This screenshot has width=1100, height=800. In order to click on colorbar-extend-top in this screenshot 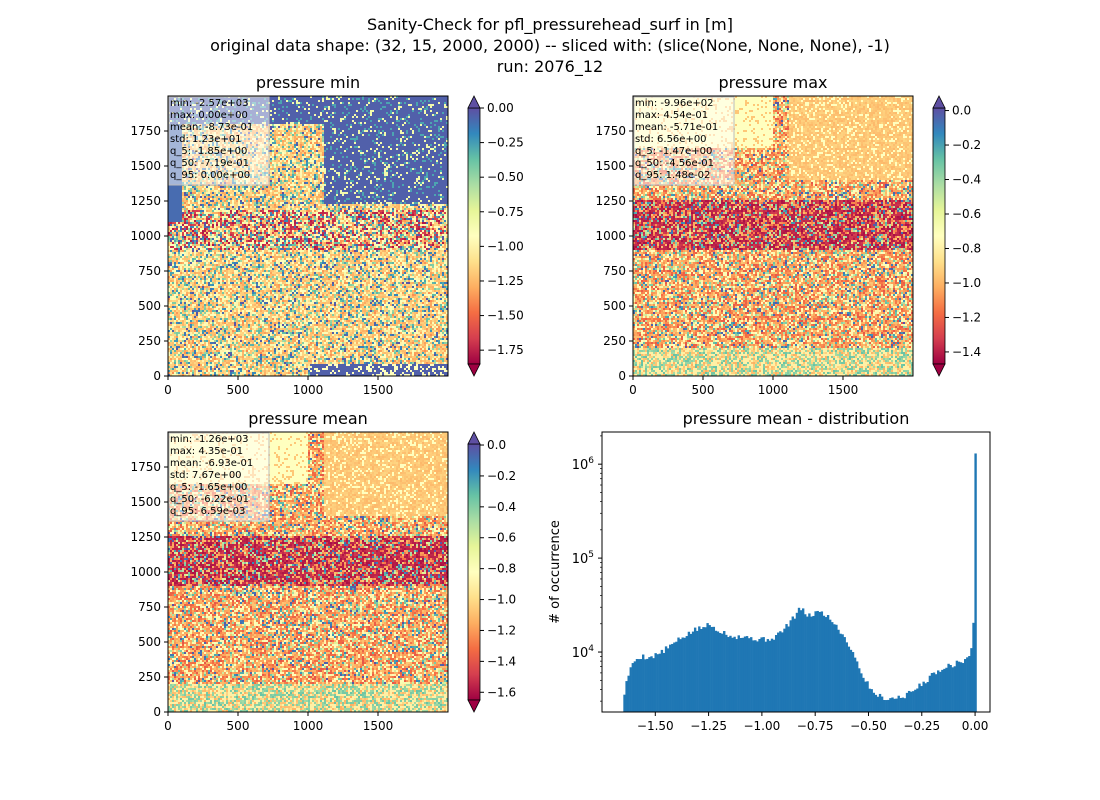, I will do `click(474, 102)`.